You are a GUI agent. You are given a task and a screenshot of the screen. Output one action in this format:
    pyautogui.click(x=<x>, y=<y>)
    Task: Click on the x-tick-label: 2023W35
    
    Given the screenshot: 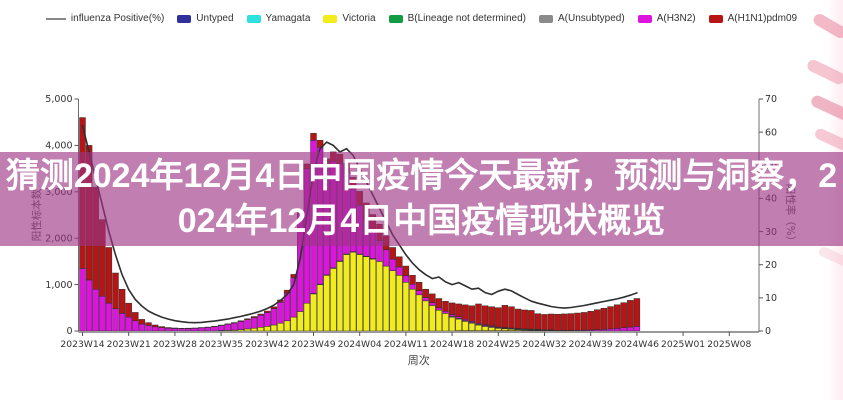 What is the action you would take?
    pyautogui.click(x=221, y=344)
    